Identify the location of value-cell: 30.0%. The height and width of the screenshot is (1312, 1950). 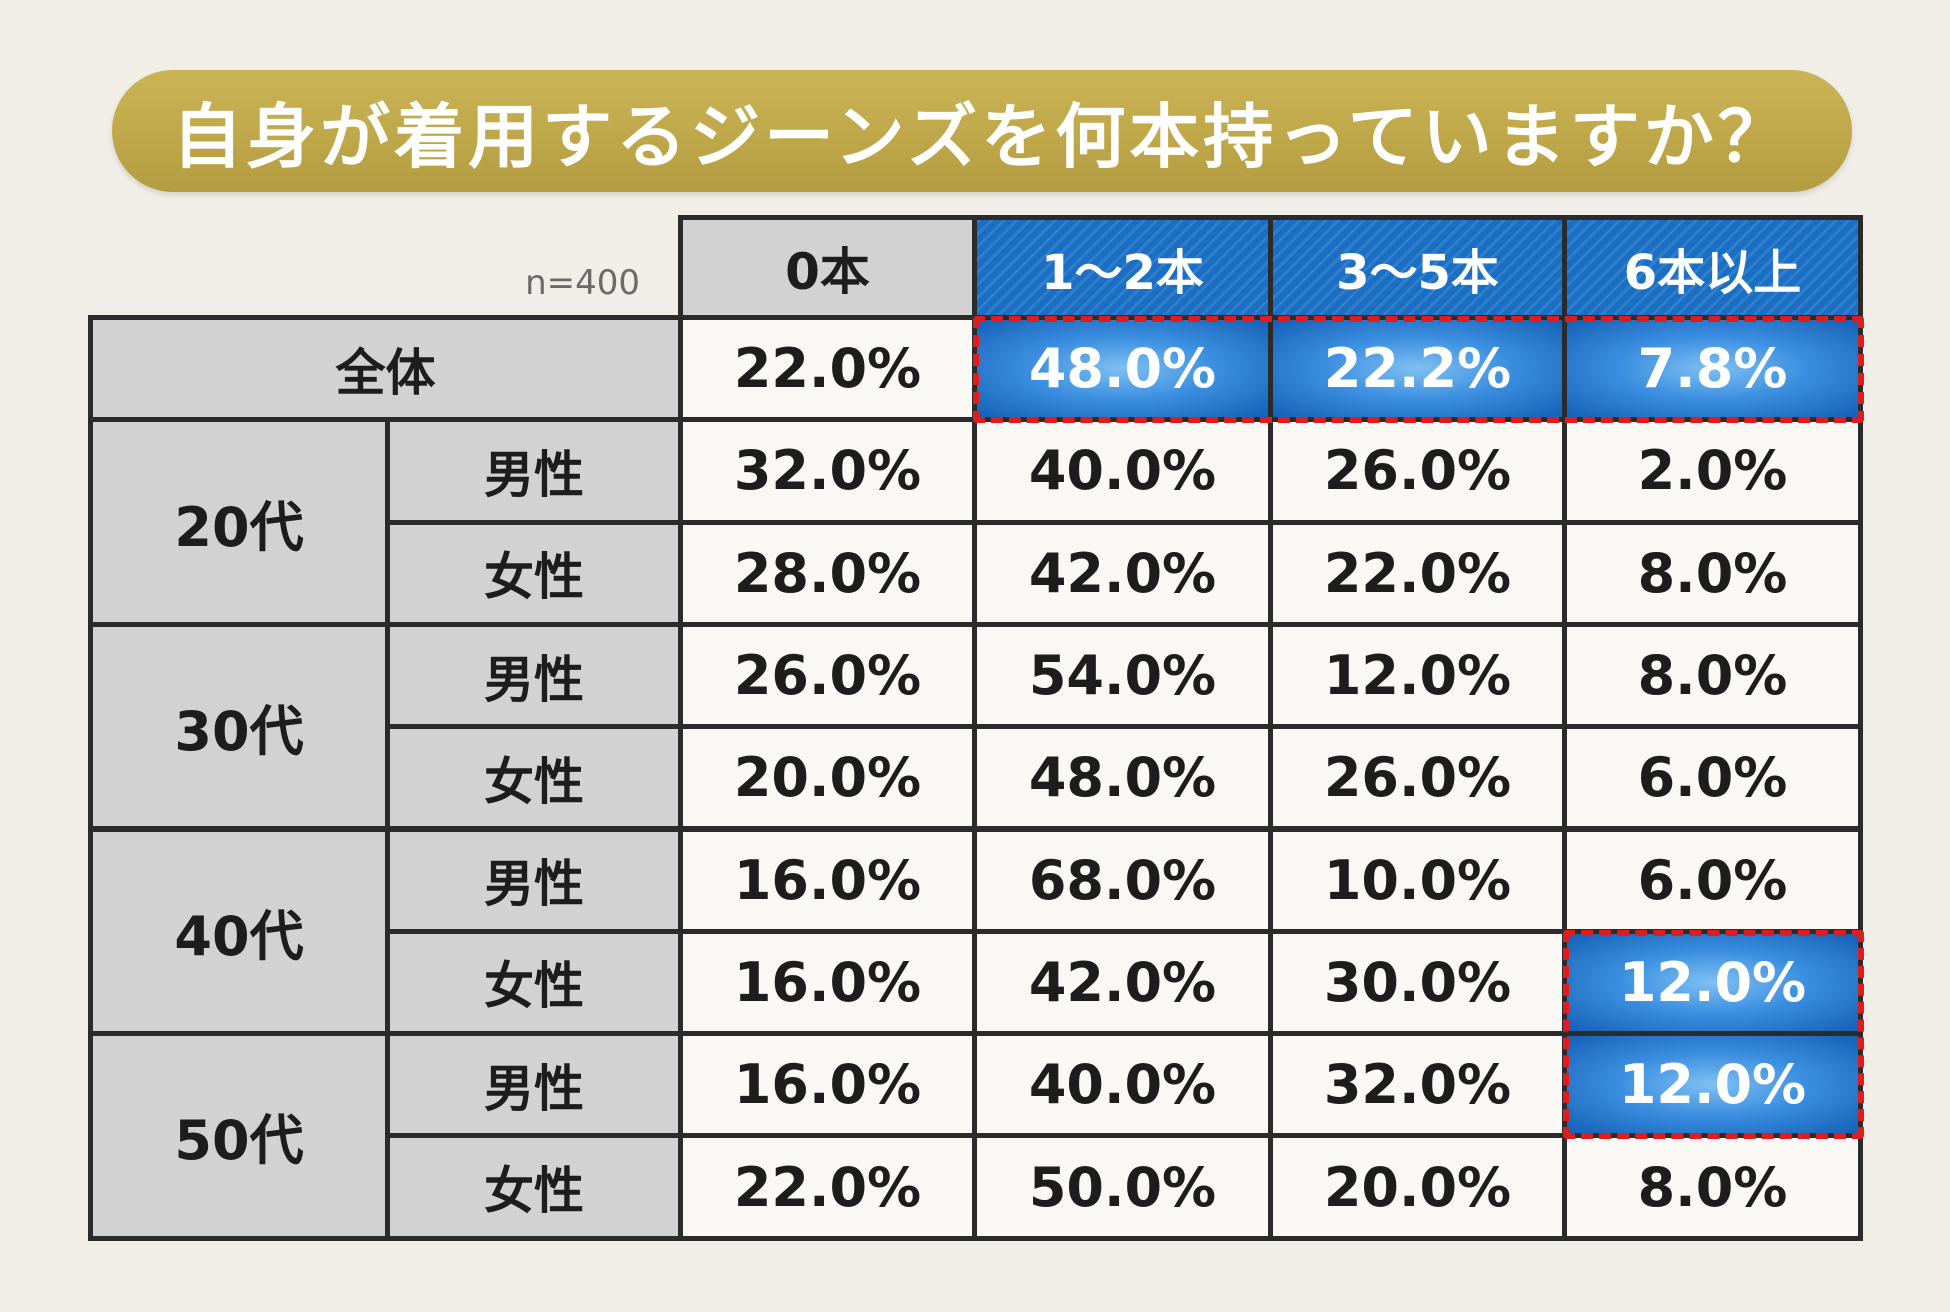
(1417, 982).